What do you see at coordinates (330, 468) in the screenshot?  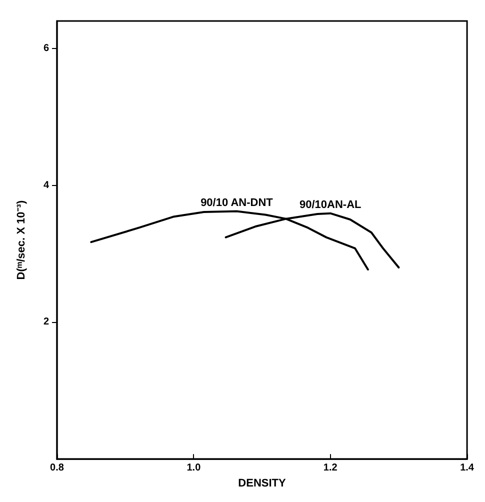 I see `x-tick-label: 1.2` at bounding box center [330, 468].